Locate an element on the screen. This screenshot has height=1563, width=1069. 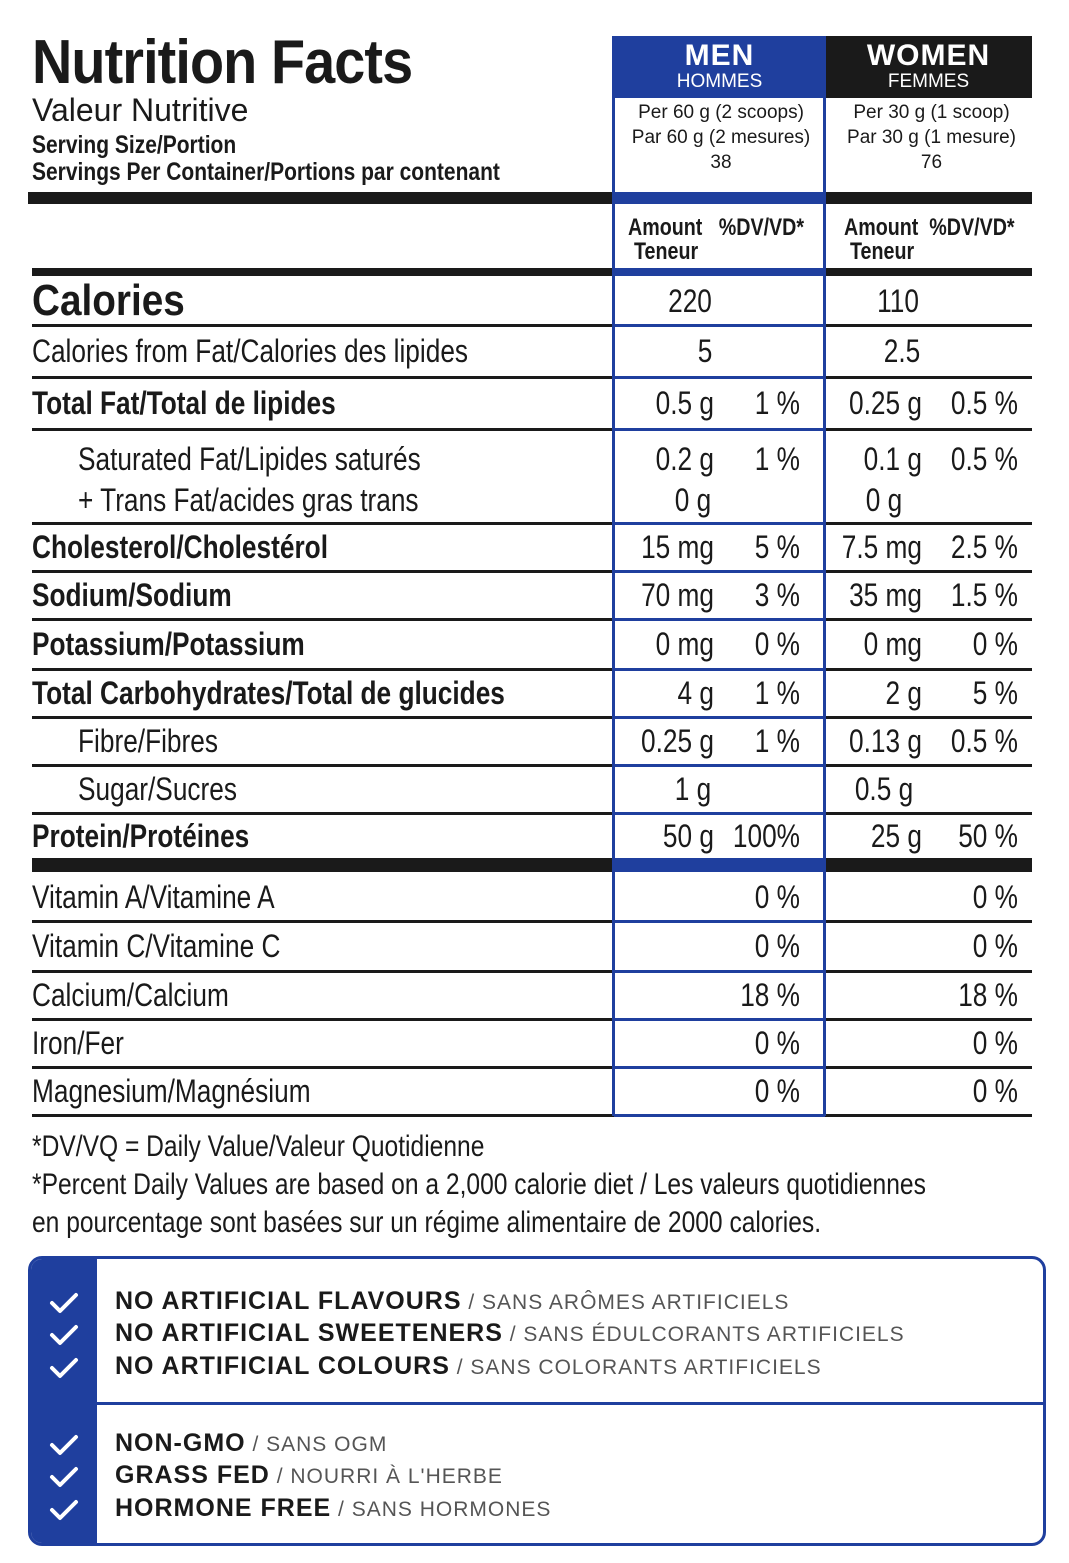
men-amount-cell: 0 g is located at coordinates (693, 500).